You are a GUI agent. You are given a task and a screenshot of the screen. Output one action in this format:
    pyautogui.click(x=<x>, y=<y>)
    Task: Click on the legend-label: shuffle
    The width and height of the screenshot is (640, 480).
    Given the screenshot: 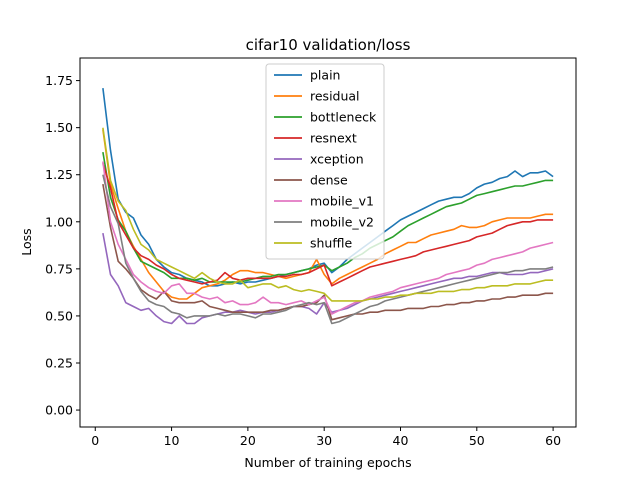 What is the action you would take?
    pyautogui.click(x=331, y=243)
    